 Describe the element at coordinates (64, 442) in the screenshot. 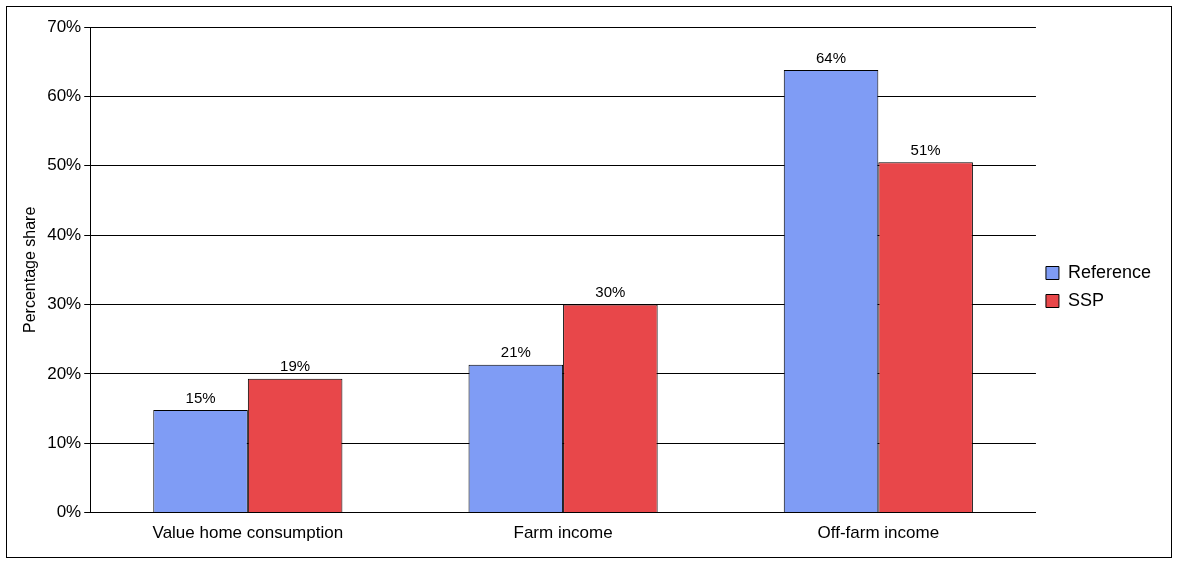

I see `y-tick-label: 10%` at that location.